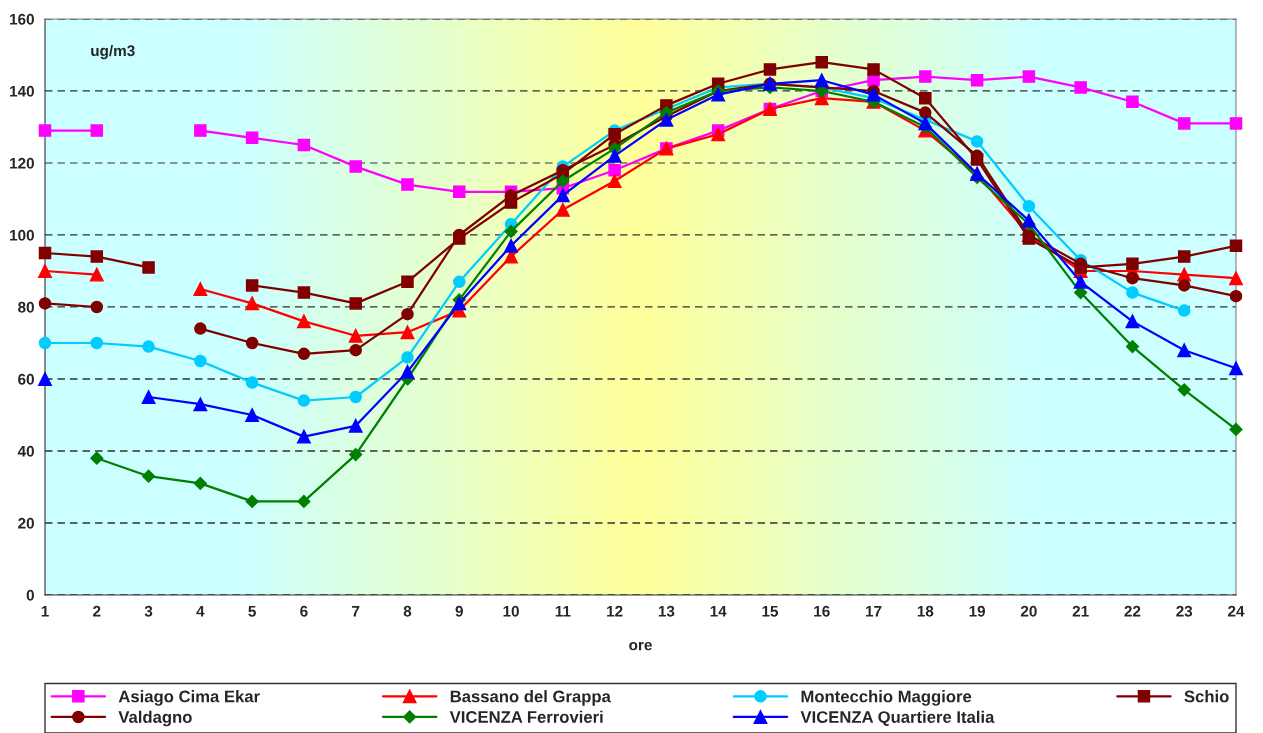 This screenshot has width=1263, height=733. I want to click on x-tick-label: 1, so click(45, 611).